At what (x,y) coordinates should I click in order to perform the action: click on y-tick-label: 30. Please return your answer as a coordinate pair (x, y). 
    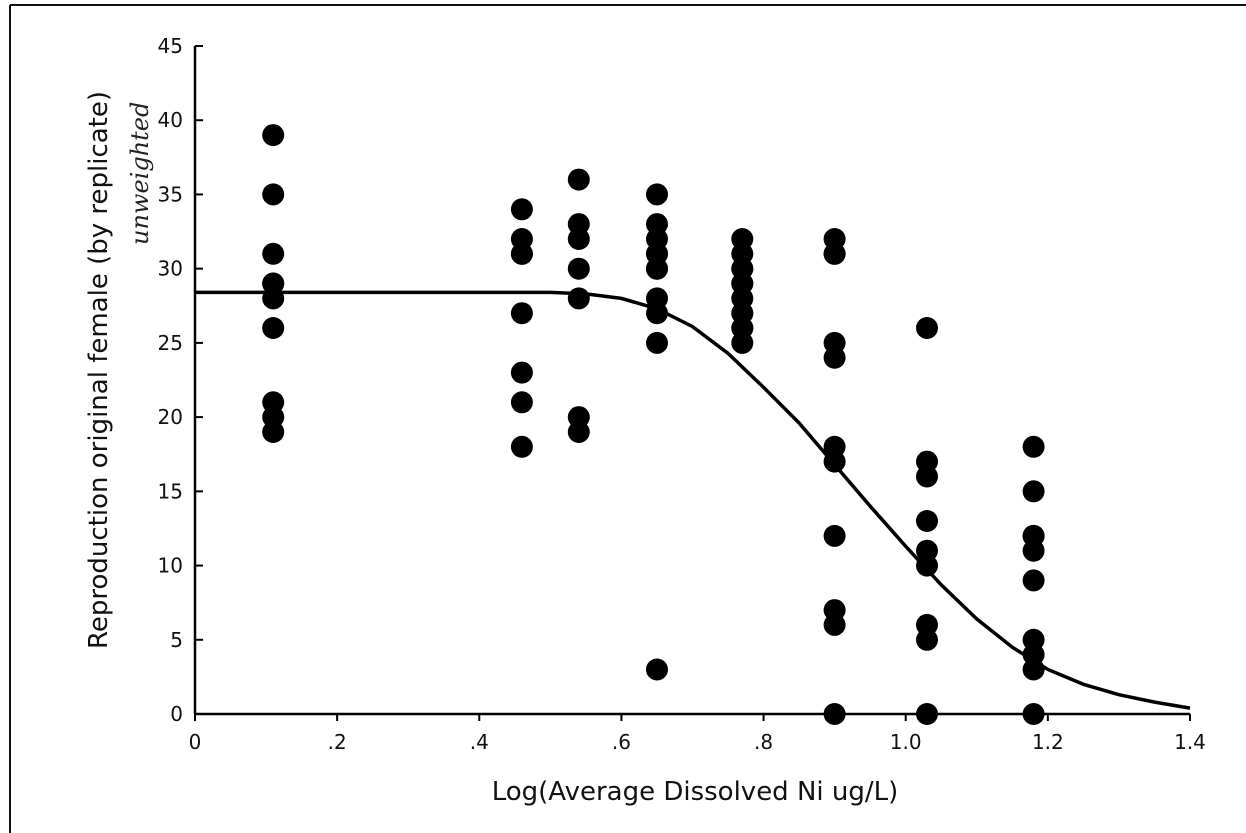
    Looking at the image, I should click on (170, 269).